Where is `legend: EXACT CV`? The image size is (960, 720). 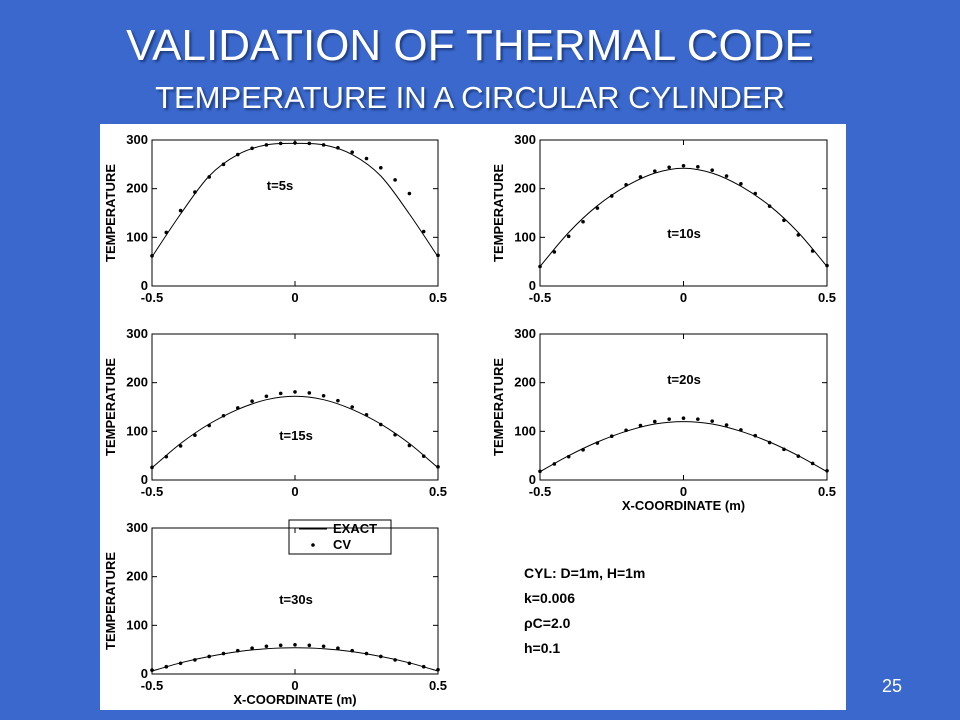 legend: EXACT CV is located at coordinates (340, 537).